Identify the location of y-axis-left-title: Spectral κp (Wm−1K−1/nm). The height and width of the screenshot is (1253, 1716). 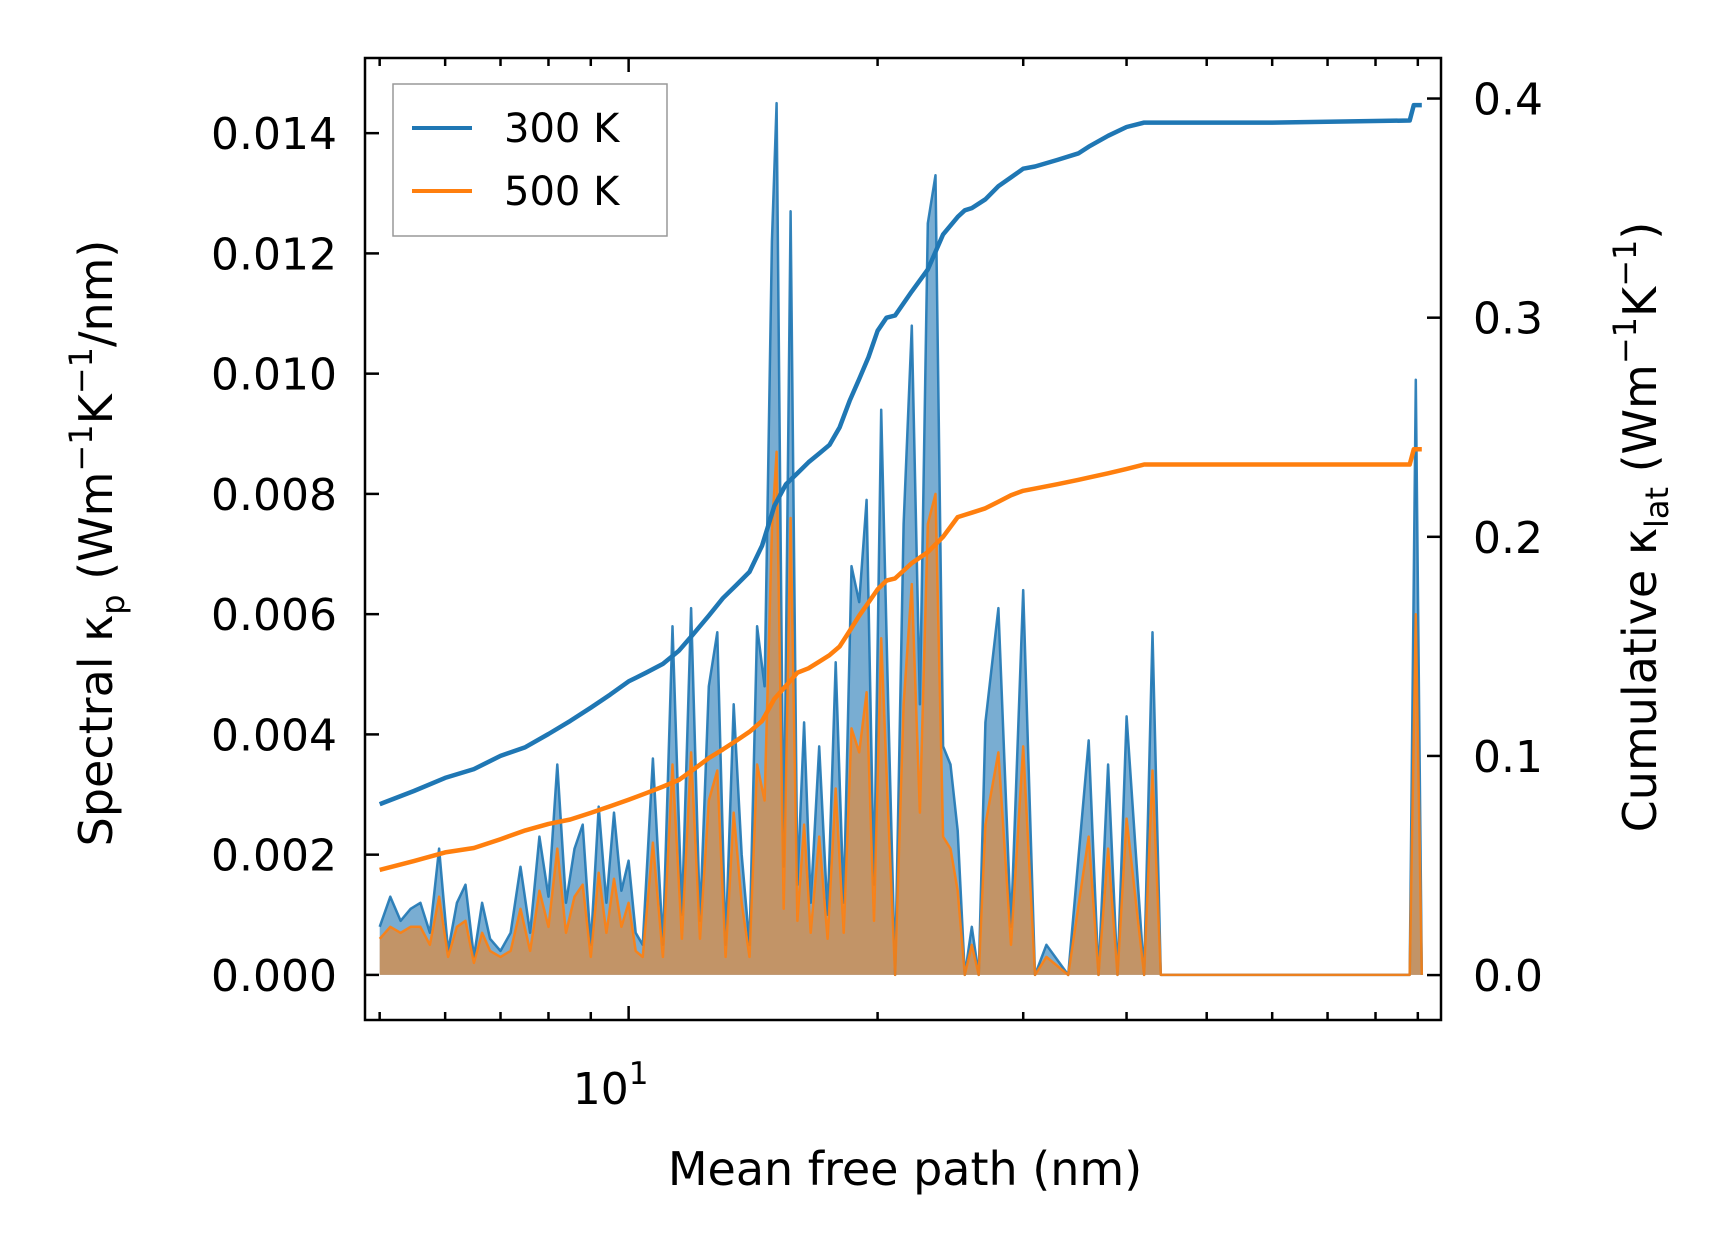
(97, 543).